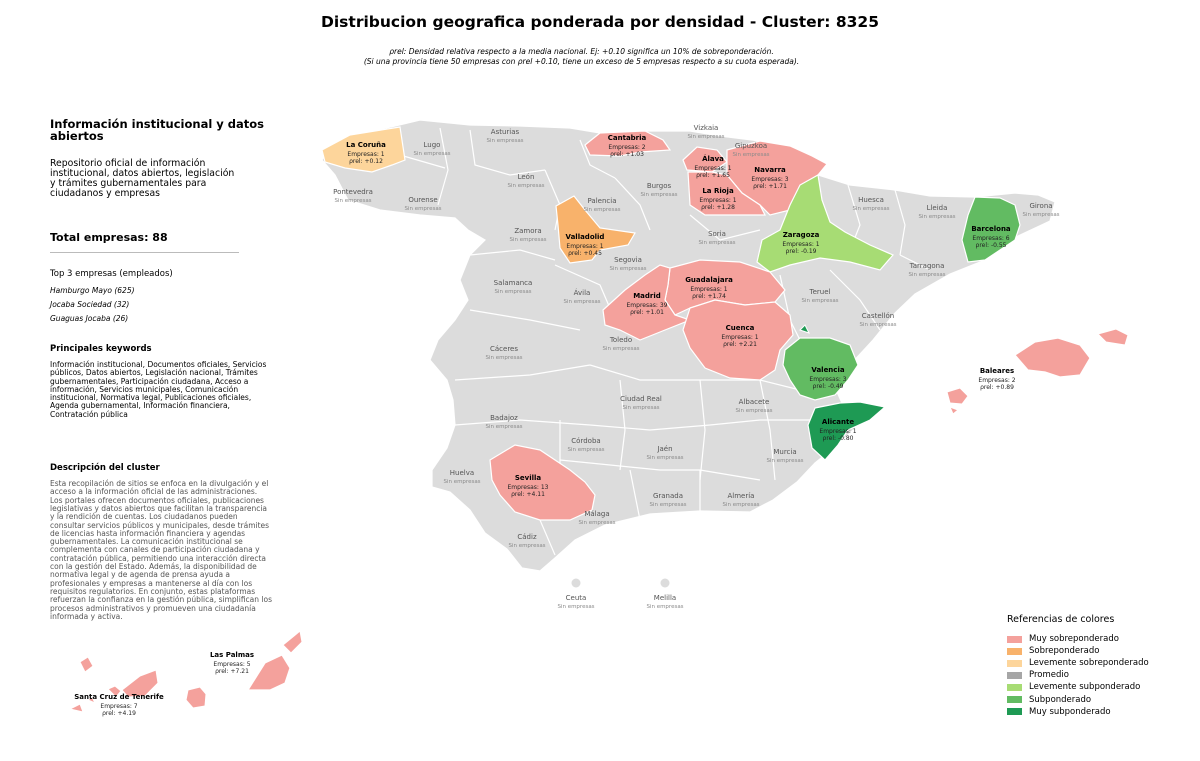 The width and height of the screenshot is (1200, 761). What do you see at coordinates (628, 260) in the screenshot?
I see `region-name: Segovia` at bounding box center [628, 260].